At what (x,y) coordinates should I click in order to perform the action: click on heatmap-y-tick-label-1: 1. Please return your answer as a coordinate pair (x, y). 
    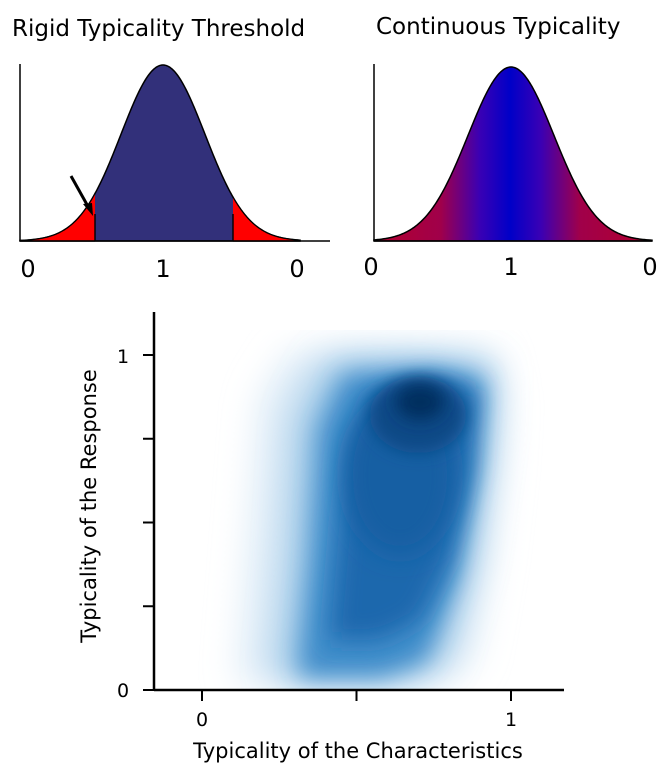
    Looking at the image, I should click on (123, 357).